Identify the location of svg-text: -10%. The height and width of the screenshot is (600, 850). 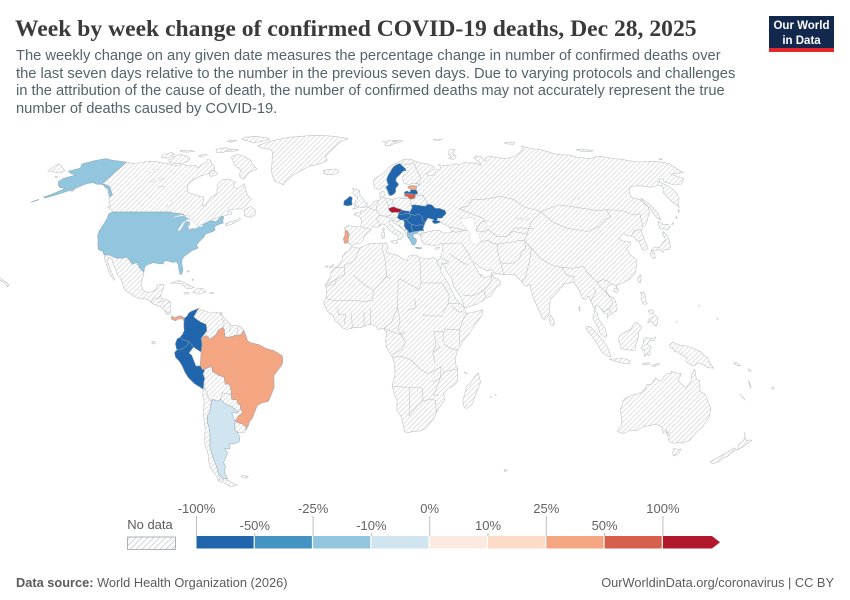
(371, 525).